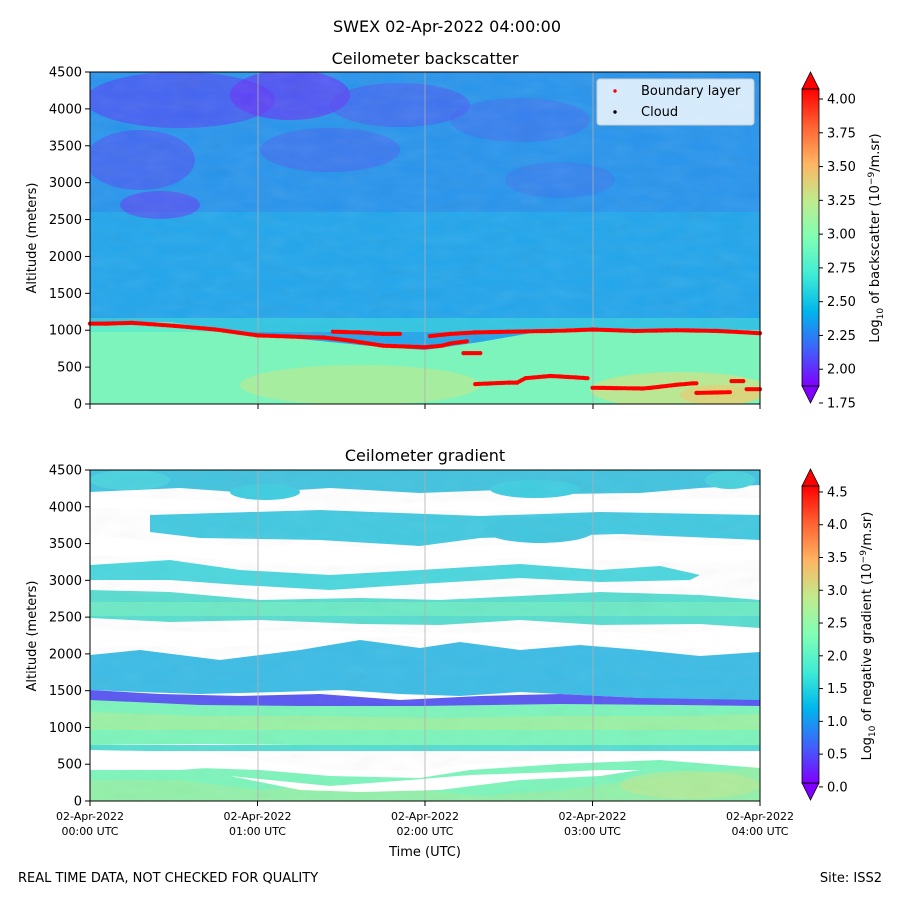 The width and height of the screenshot is (900, 900). I want to click on gradient-grid, so click(425, 635).